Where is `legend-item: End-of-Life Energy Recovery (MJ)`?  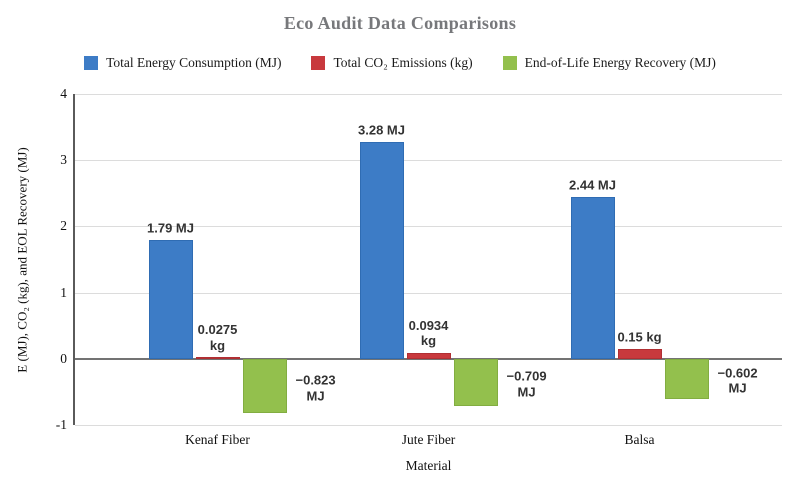 legend-item: End-of-Life Energy Recovery (MJ) is located at coordinates (609, 63).